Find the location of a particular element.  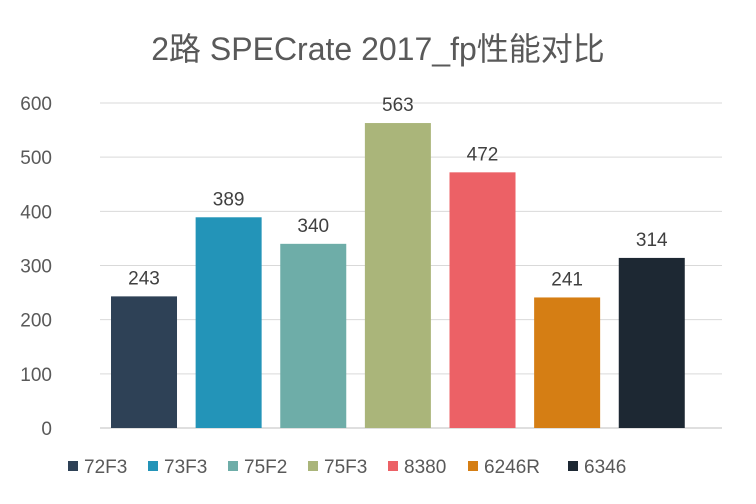

legend-label: 75F2 is located at coordinates (265, 467).